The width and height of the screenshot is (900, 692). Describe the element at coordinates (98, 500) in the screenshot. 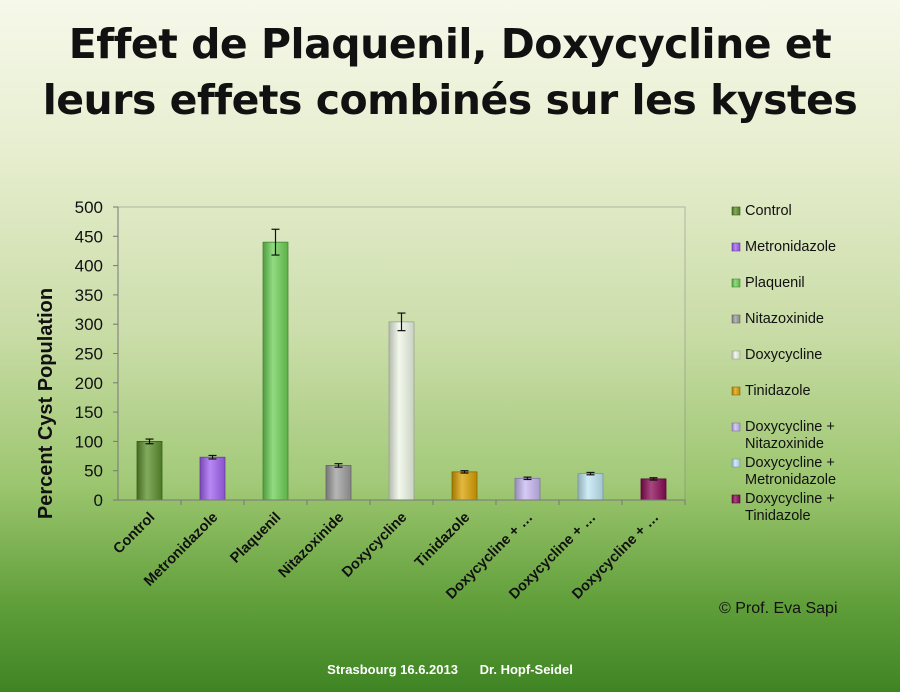

I see `y-tick-label: 0` at that location.